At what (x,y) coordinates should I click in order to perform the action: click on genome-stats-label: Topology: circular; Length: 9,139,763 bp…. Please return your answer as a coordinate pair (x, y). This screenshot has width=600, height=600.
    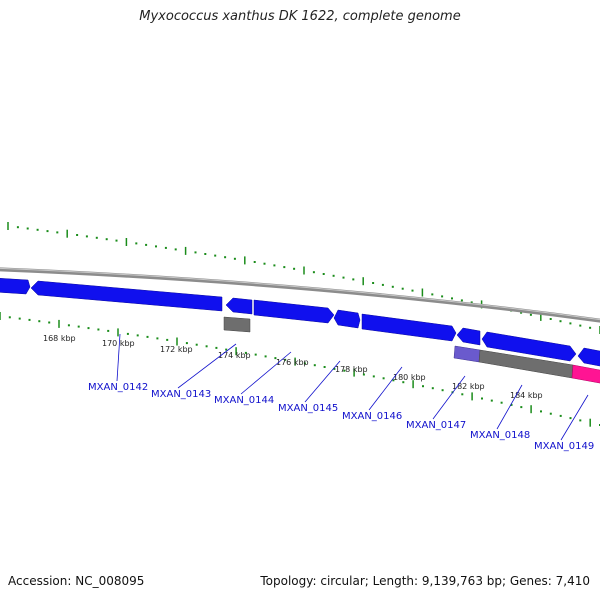
    Looking at the image, I should click on (425, 581).